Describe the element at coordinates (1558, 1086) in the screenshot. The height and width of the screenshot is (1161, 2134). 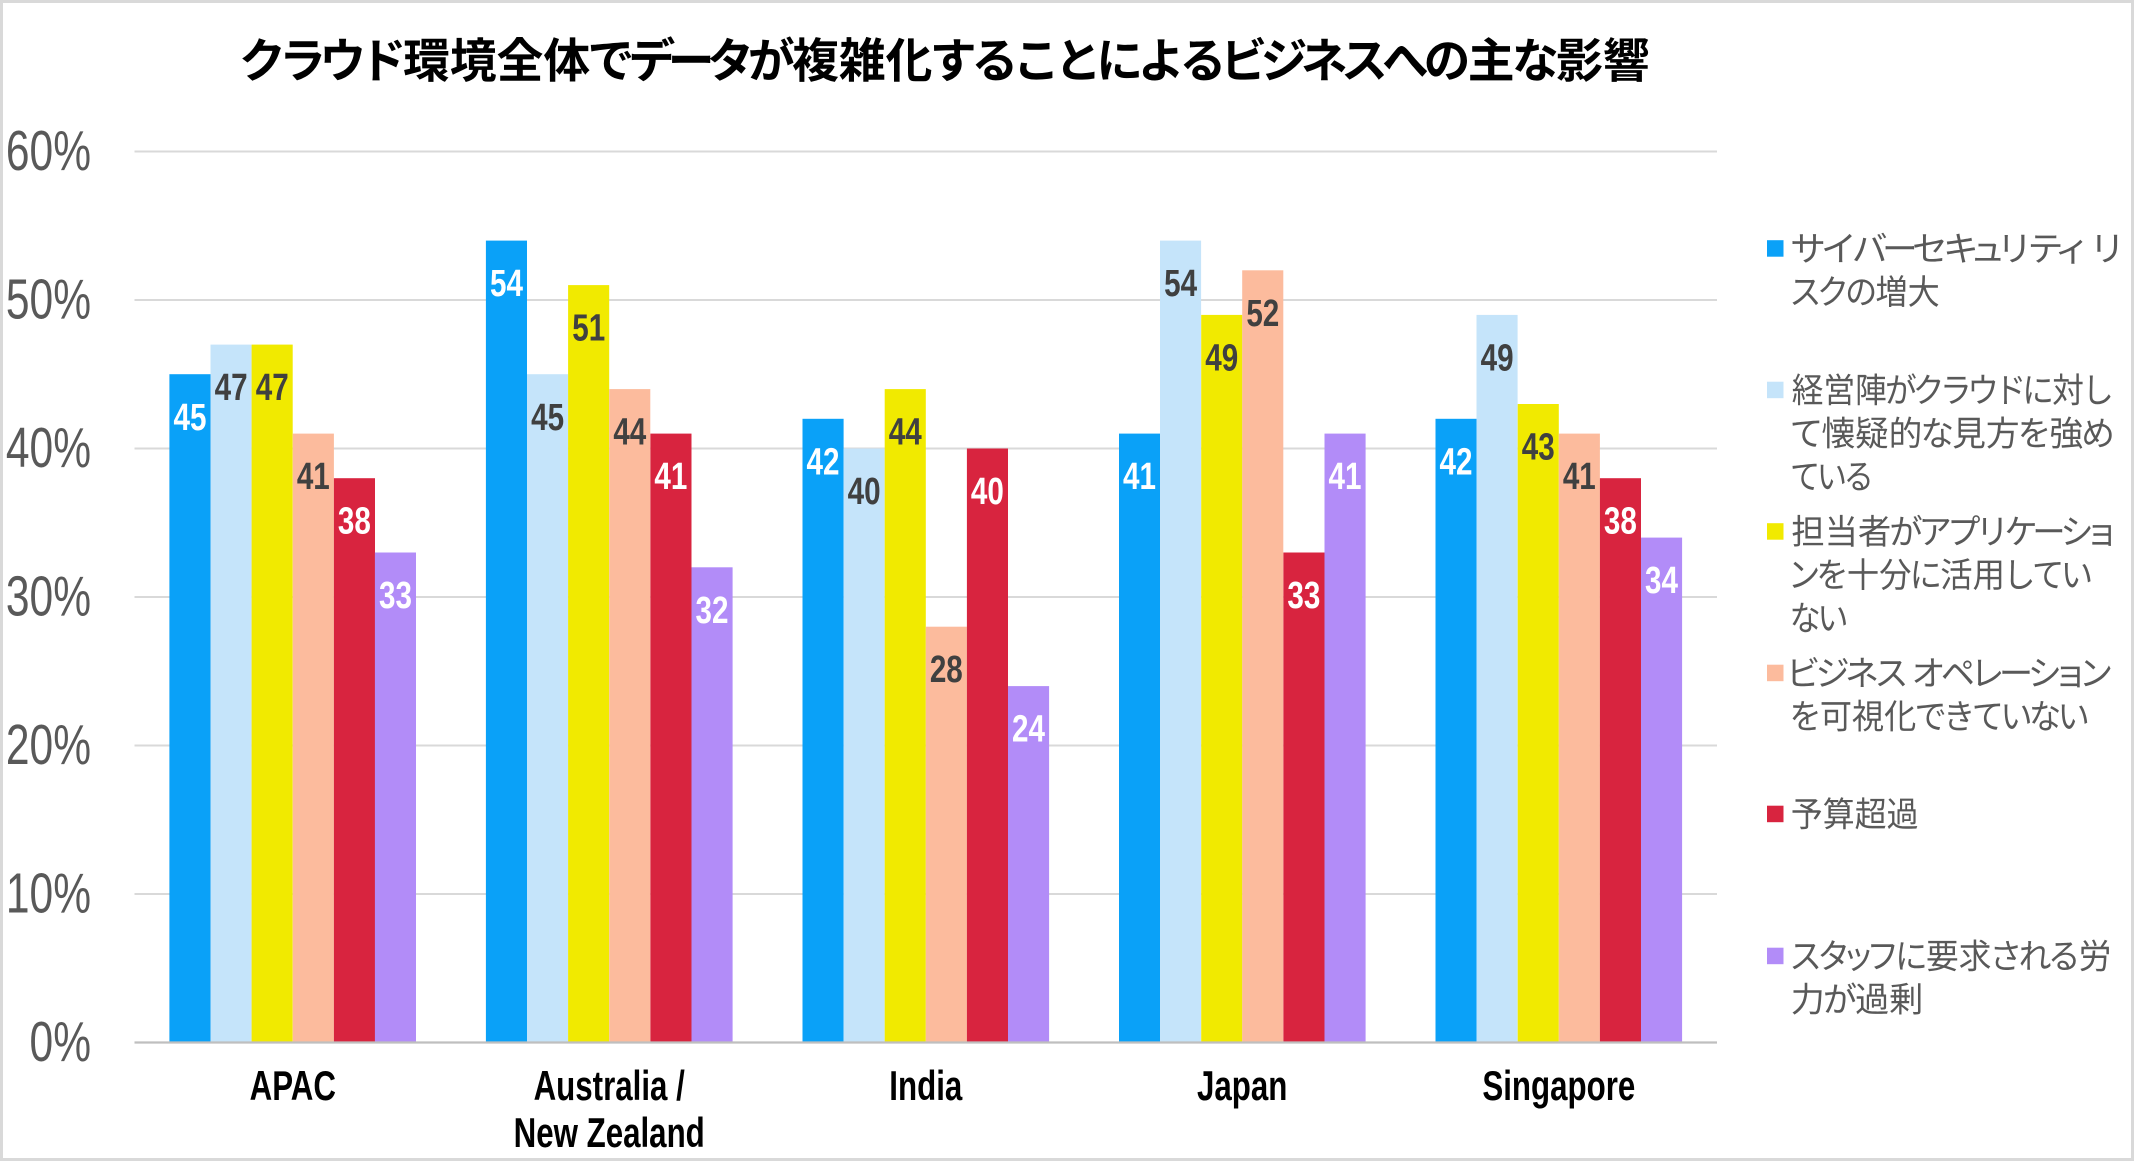
I see `svg-text: Singapore` at that location.